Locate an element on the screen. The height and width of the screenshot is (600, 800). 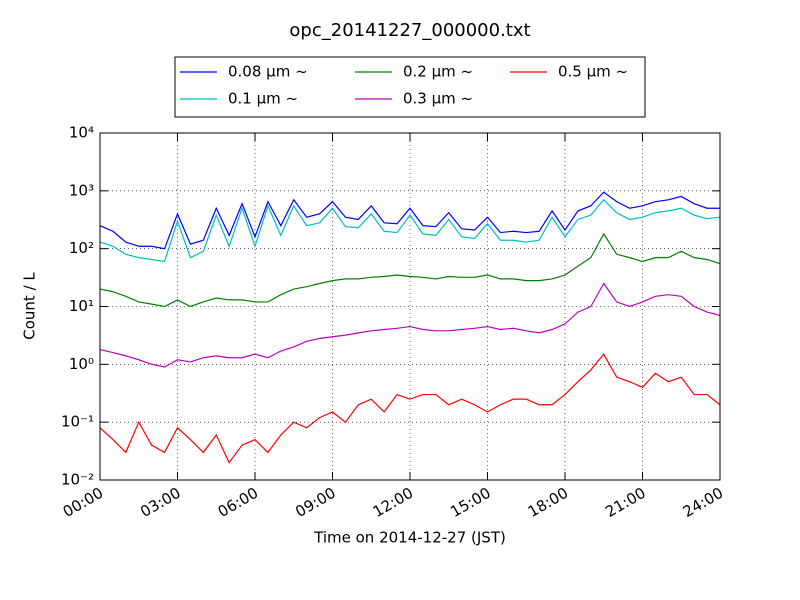
legend-label: 0.08 μm ~ is located at coordinates (268, 72).